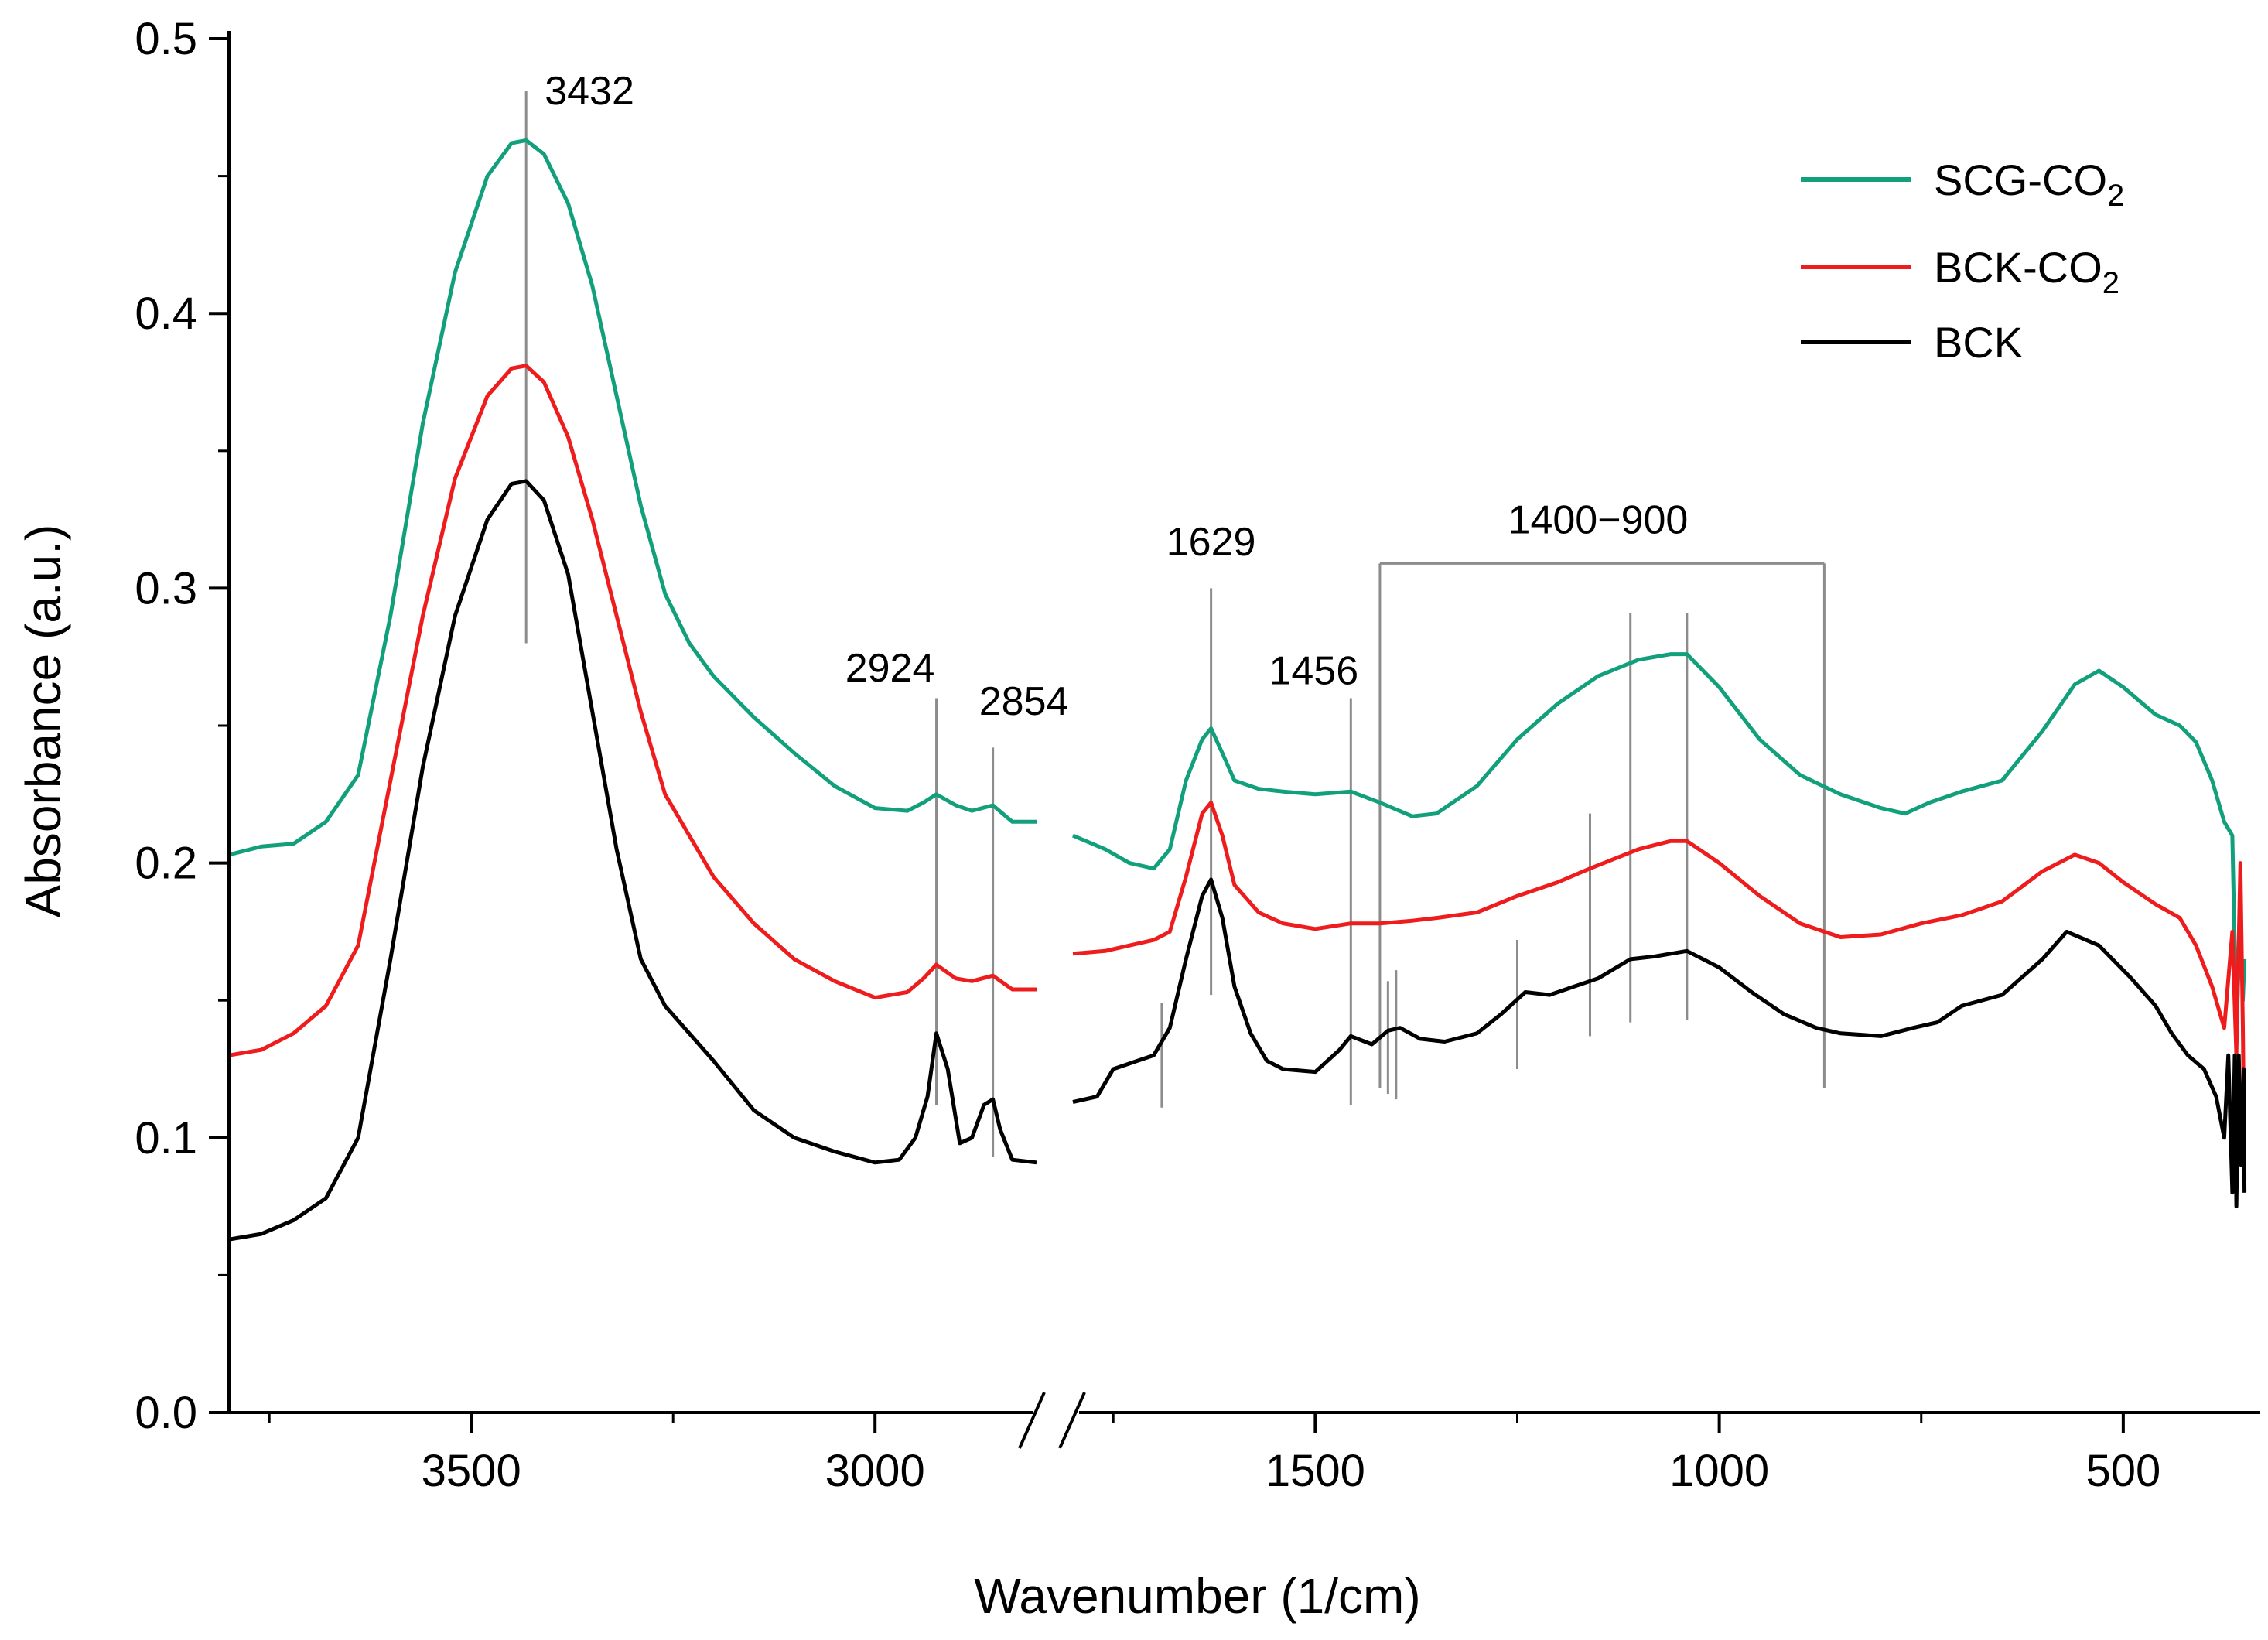 Image resolution: width=2268 pixels, height=1640 pixels. I want to click on y-tick-label: 0.0, so click(166, 1413).